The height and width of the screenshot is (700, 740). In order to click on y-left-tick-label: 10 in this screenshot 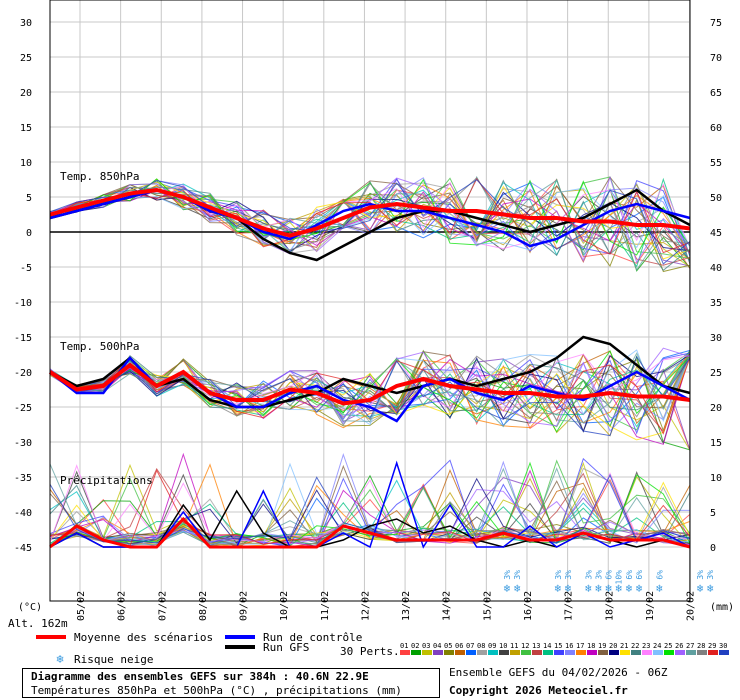, I will do `click(26, 163)`.